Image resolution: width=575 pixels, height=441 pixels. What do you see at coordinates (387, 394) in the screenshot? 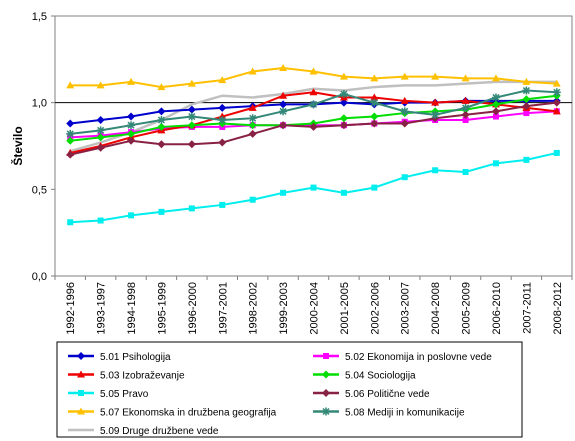
I see `legend-label: 5.06 Politične vede` at bounding box center [387, 394].